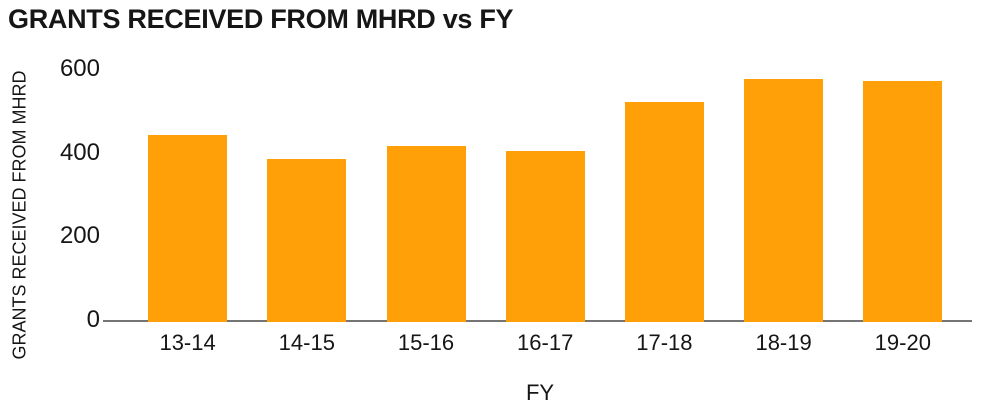  What do you see at coordinates (261, 19) in the screenshot?
I see `chart-title: GRANTS RECEIVED FROM MHRD vs FY` at bounding box center [261, 19].